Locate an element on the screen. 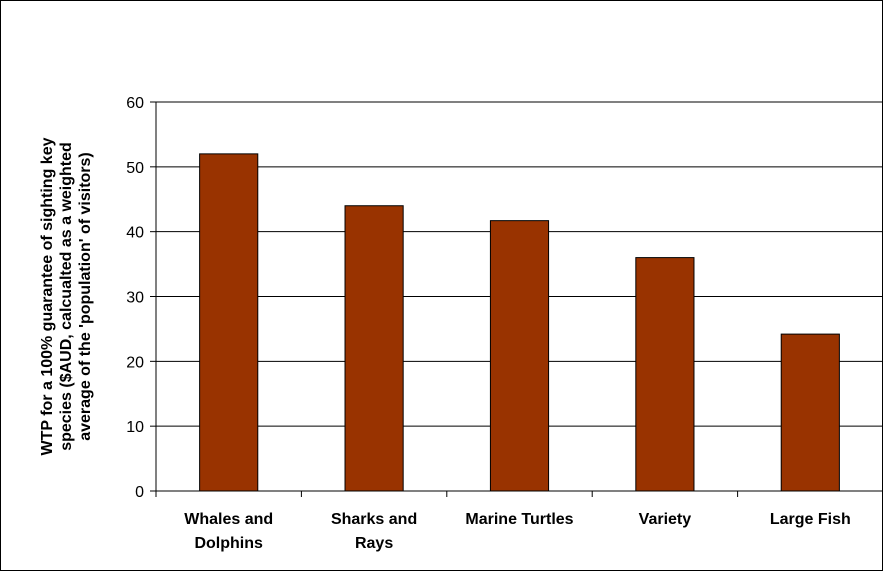  y-tick-label: 10 is located at coordinates (135, 427).